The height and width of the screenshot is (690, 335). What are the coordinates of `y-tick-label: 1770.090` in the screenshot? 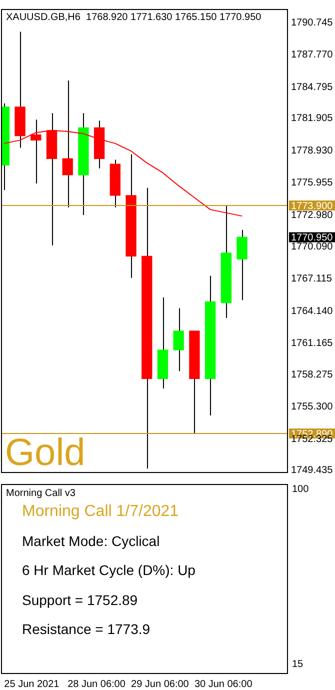 It's located at (312, 246).